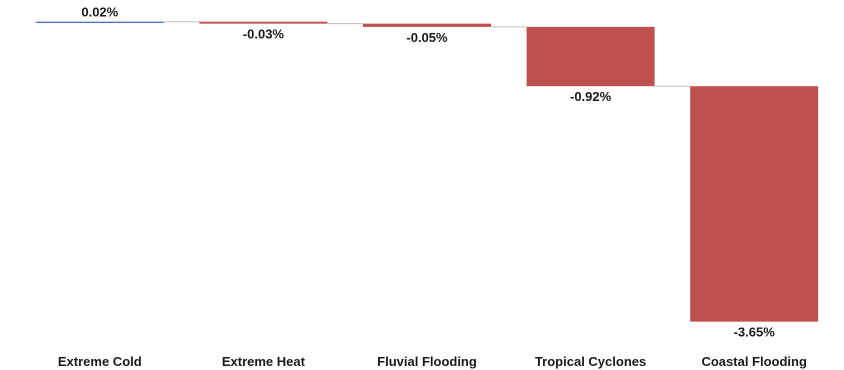 The image size is (844, 370). What do you see at coordinates (591, 96) in the screenshot?
I see `data-label-tropical-cyclones: -0.92%` at bounding box center [591, 96].